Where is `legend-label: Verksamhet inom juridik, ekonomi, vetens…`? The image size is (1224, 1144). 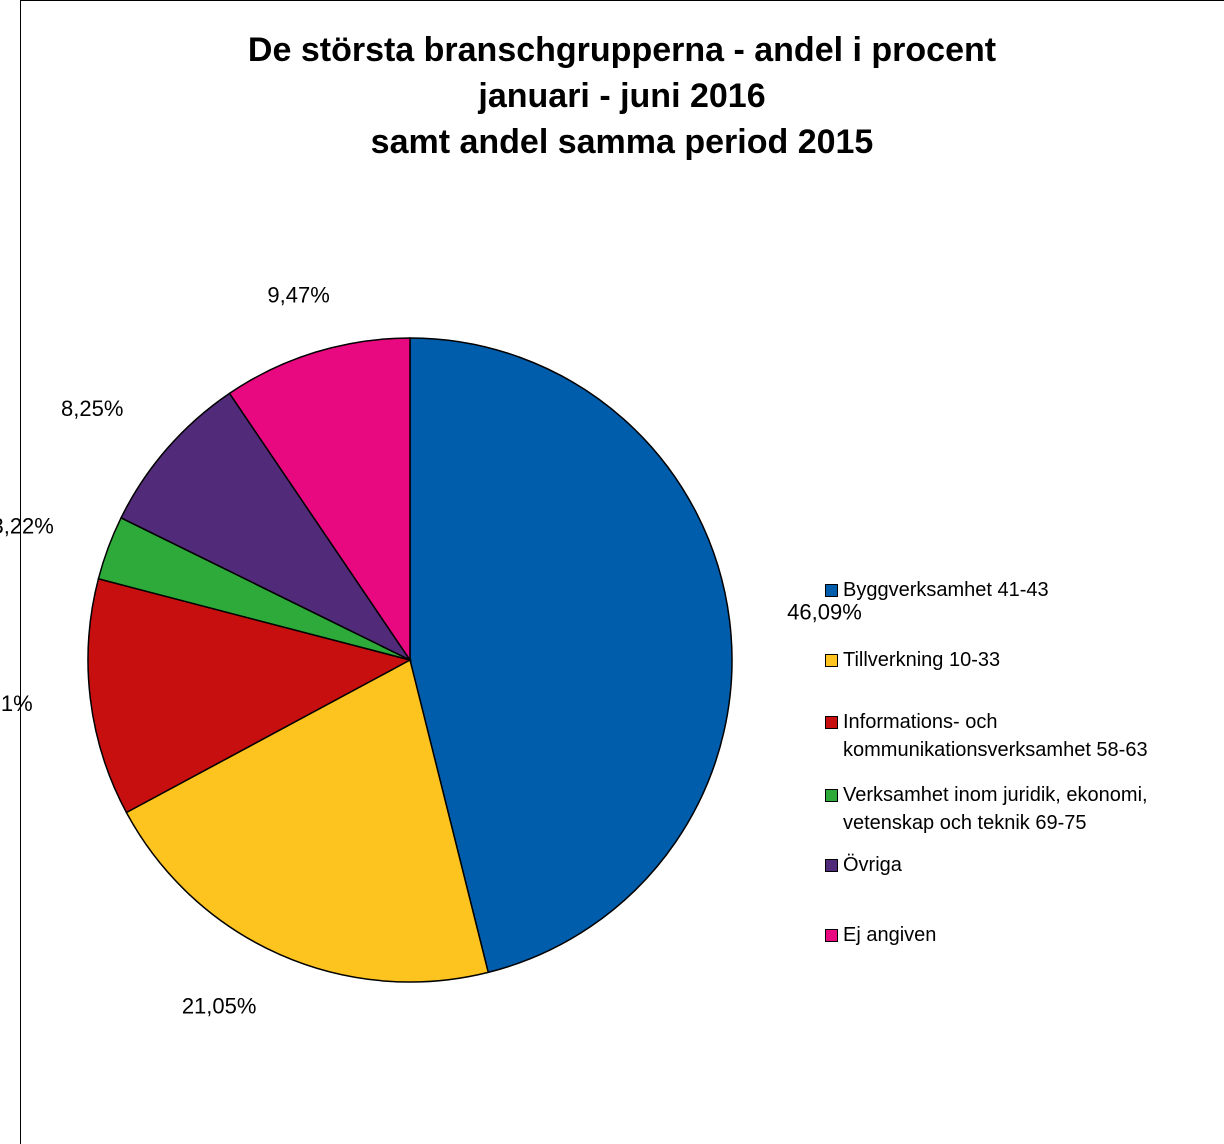
legend-label: Verksamhet inom juridik, ekonomi, vetens… is located at coordinates (995, 809).